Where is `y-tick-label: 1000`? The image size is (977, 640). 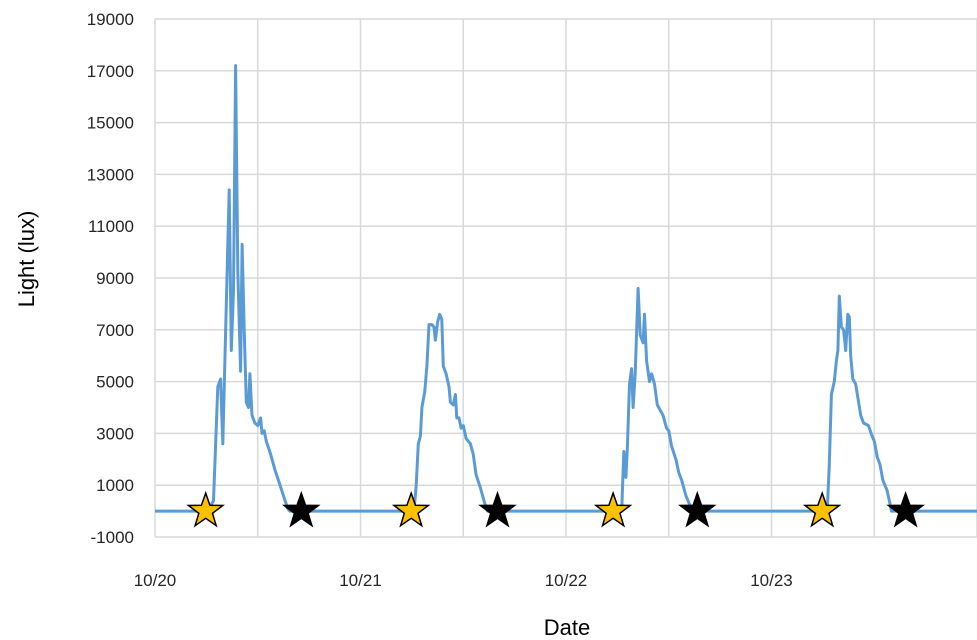
y-tick-label: 1000 is located at coordinates (115, 485).